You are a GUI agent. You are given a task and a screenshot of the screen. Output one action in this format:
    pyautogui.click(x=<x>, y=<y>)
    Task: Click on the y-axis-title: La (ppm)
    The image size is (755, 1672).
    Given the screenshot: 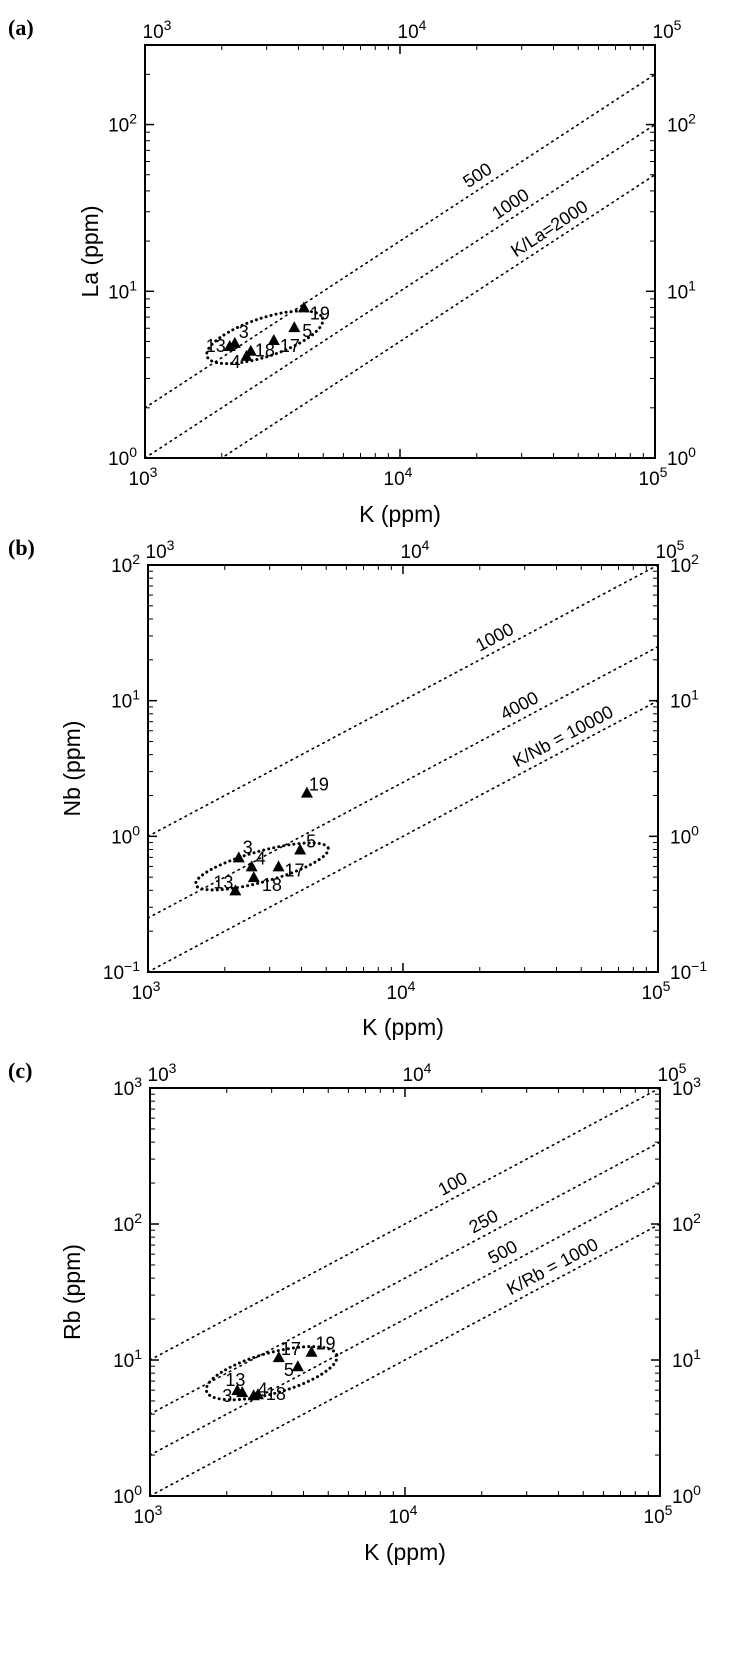 What is the action you would take?
    pyautogui.click(x=90, y=251)
    